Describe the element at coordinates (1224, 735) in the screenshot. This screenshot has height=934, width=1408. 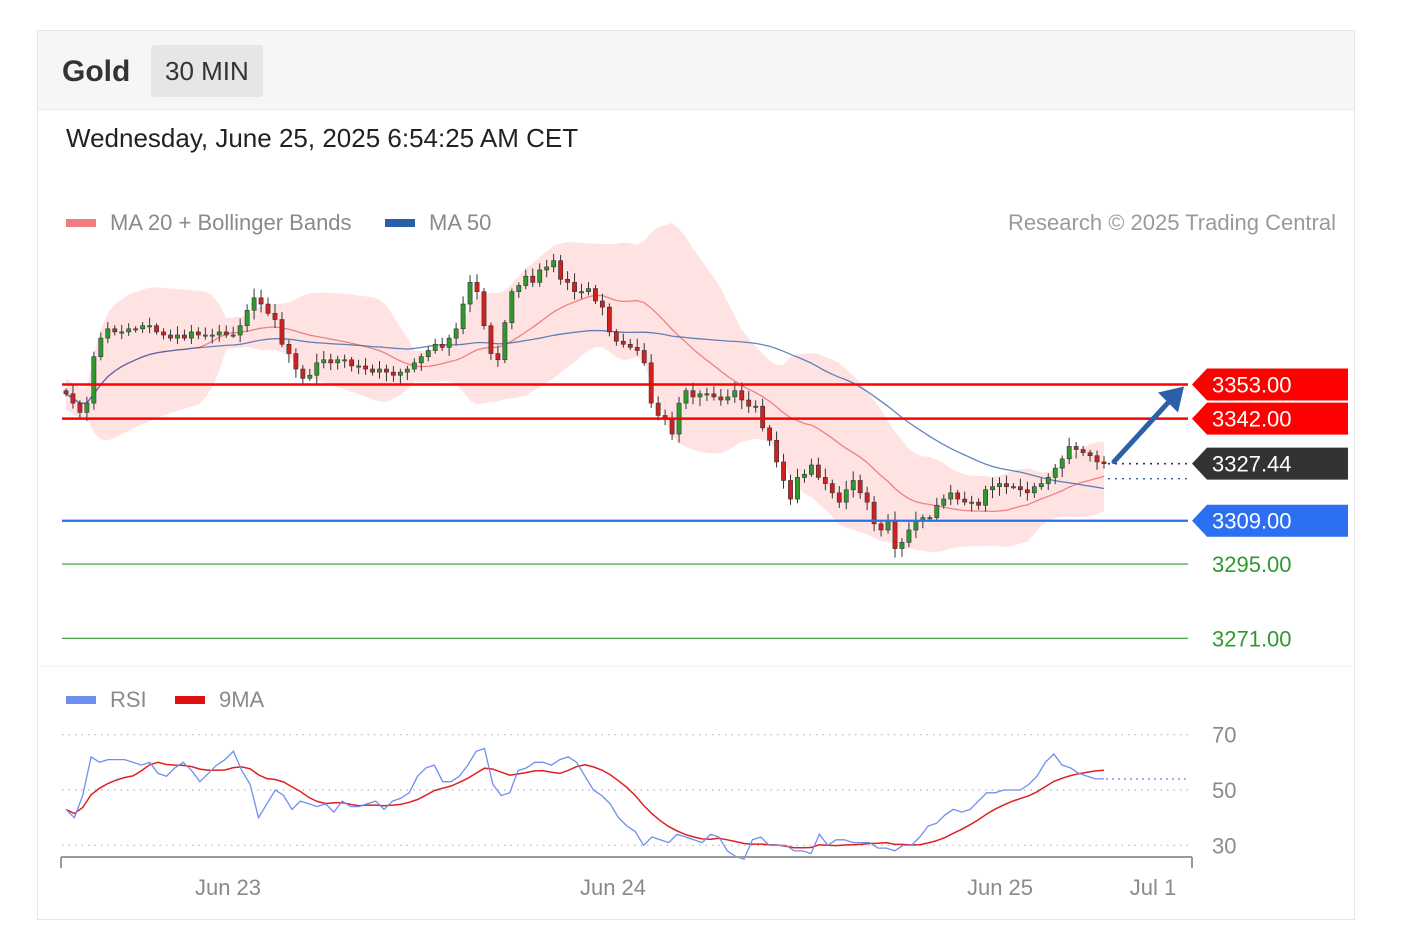
I see `rsi-tick-label: 70` at that location.